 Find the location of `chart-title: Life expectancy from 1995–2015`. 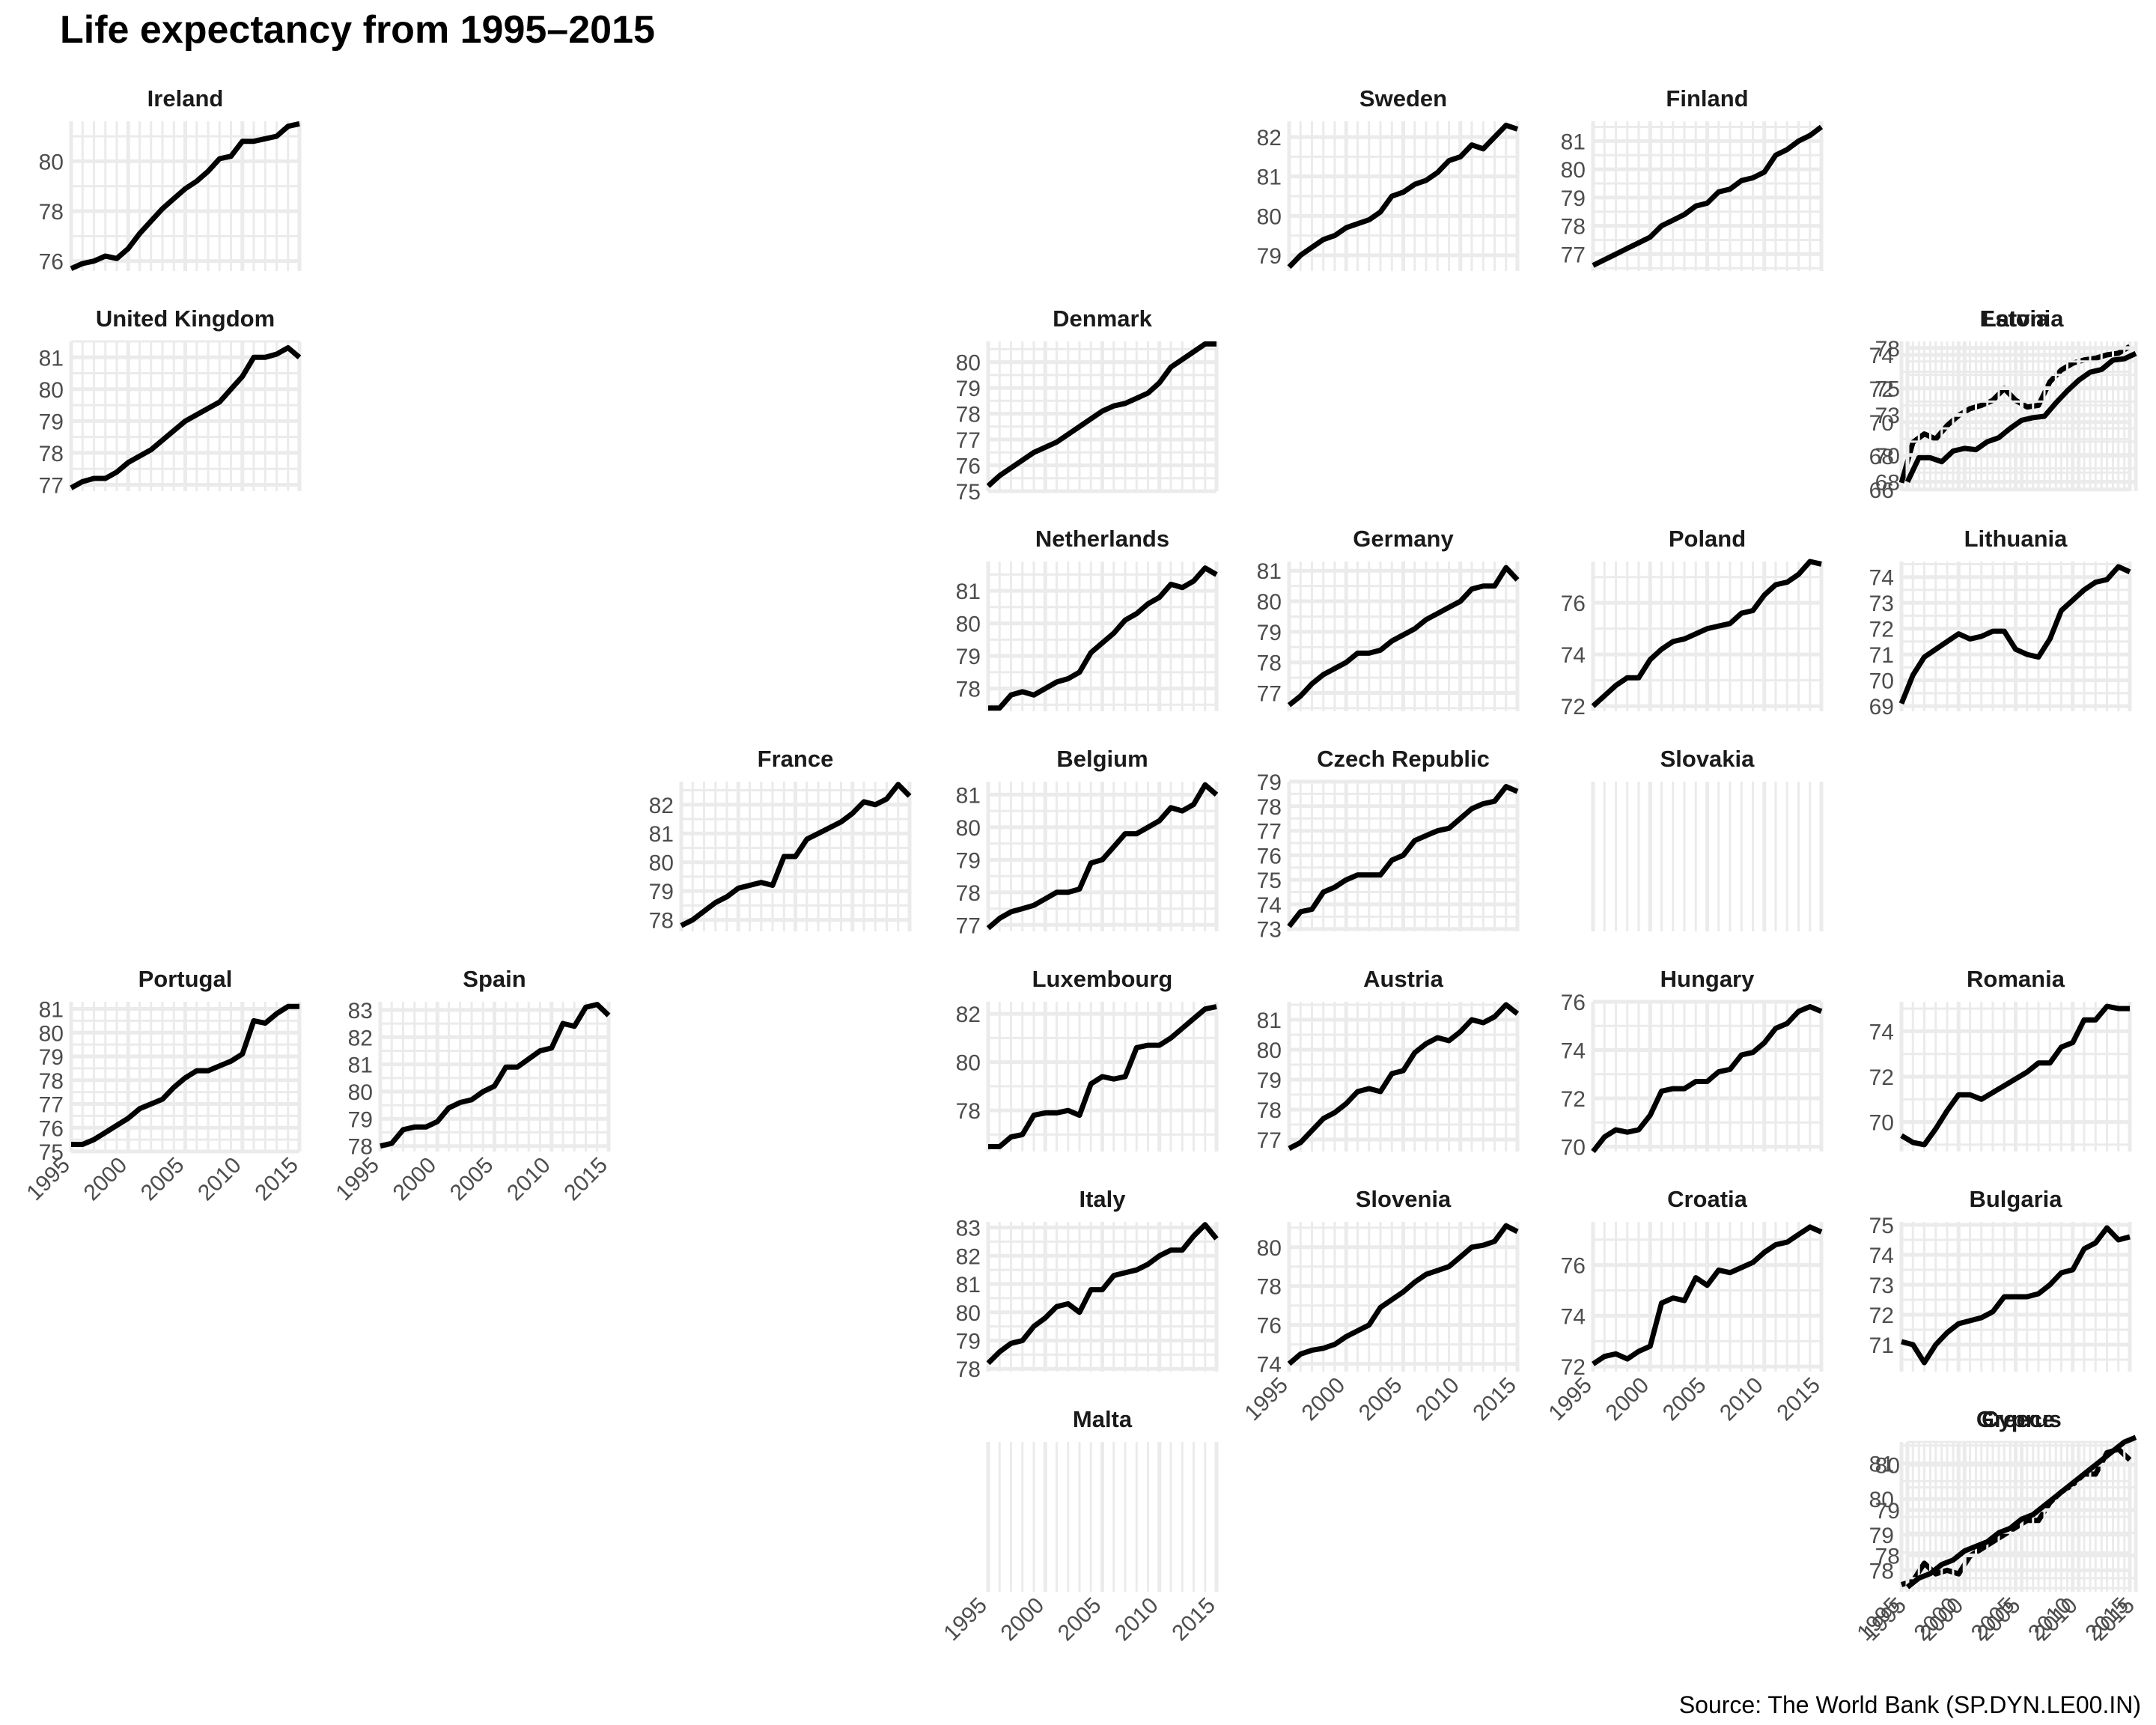

chart-title: Life expectancy from 1995–2015 is located at coordinates (357, 30).